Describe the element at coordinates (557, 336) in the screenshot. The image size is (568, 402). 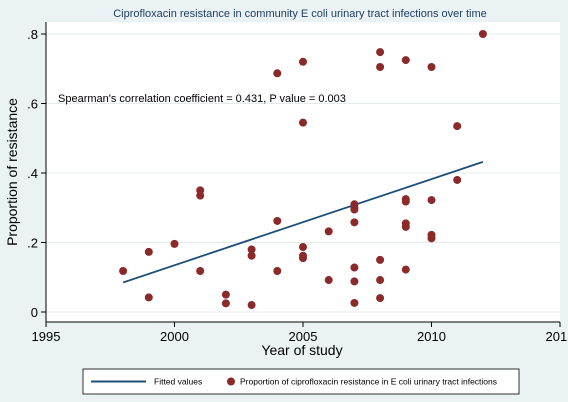
I see `x-tick-label-4: 2015` at that location.